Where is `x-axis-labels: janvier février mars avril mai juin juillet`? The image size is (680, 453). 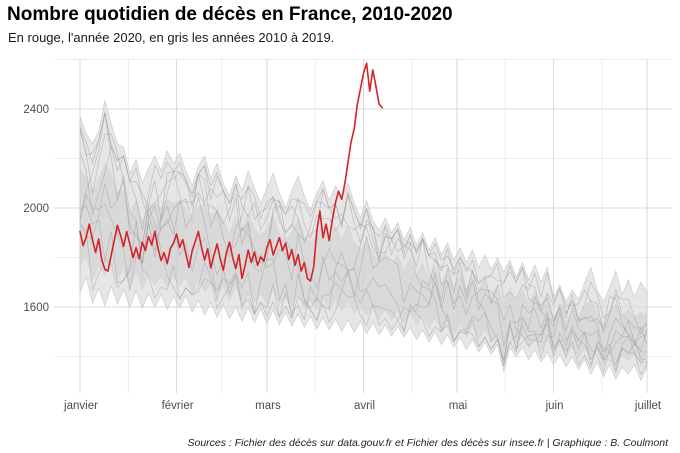 x-axis-labels: janvier février mars avril mai juin juillet is located at coordinates (362, 406).